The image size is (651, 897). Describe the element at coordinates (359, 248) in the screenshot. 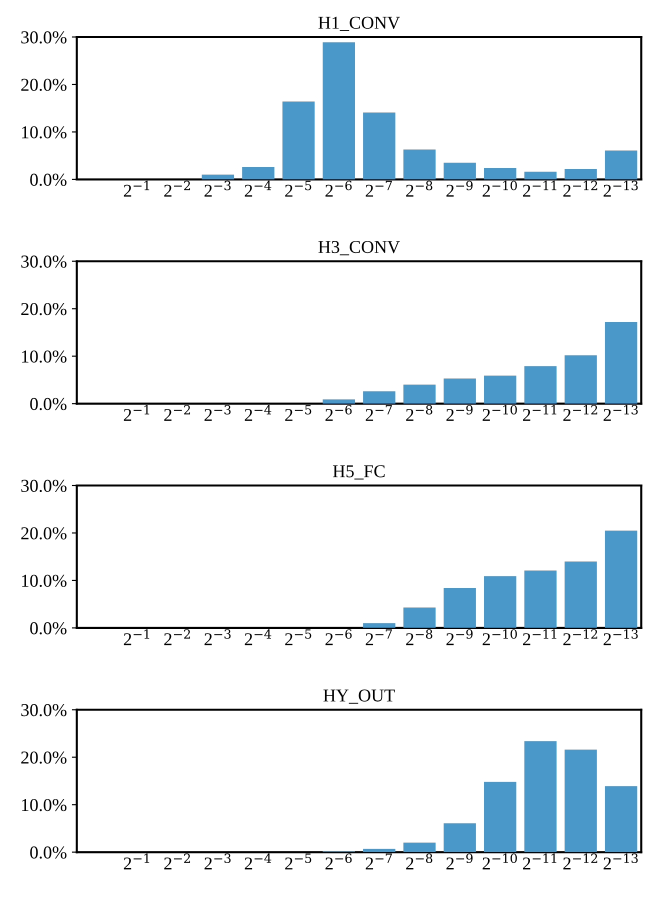

I see `chart-title: H3_CONV` at that location.